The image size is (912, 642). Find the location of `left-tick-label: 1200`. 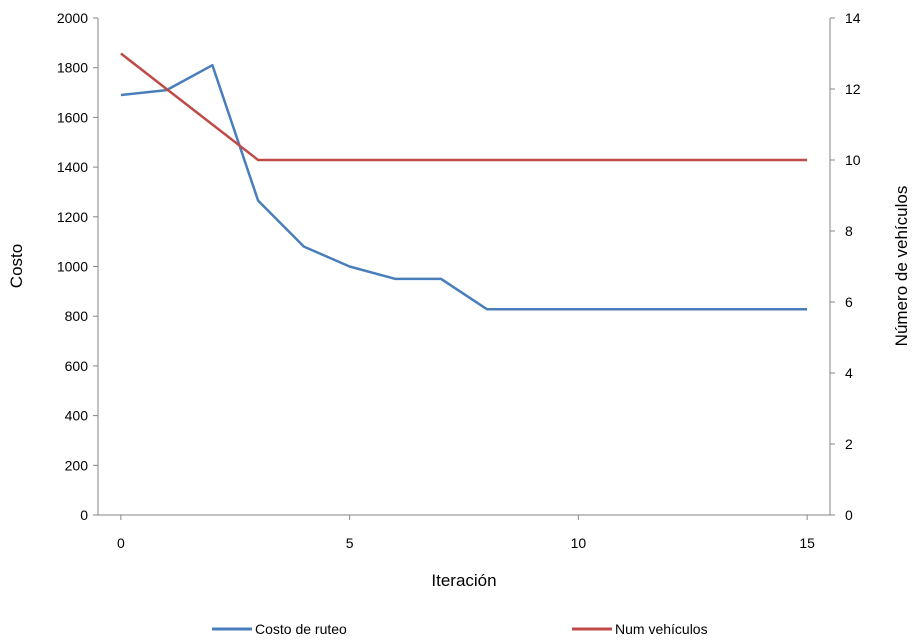

left-tick-label: 1200 is located at coordinates (72, 217).